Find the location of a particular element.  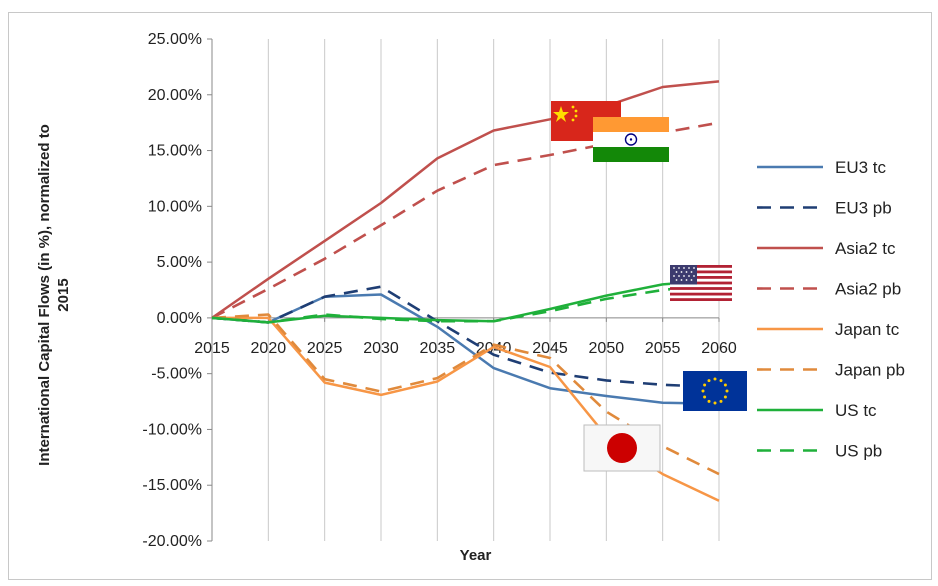

legend-label: Japan tc is located at coordinates (867, 329).